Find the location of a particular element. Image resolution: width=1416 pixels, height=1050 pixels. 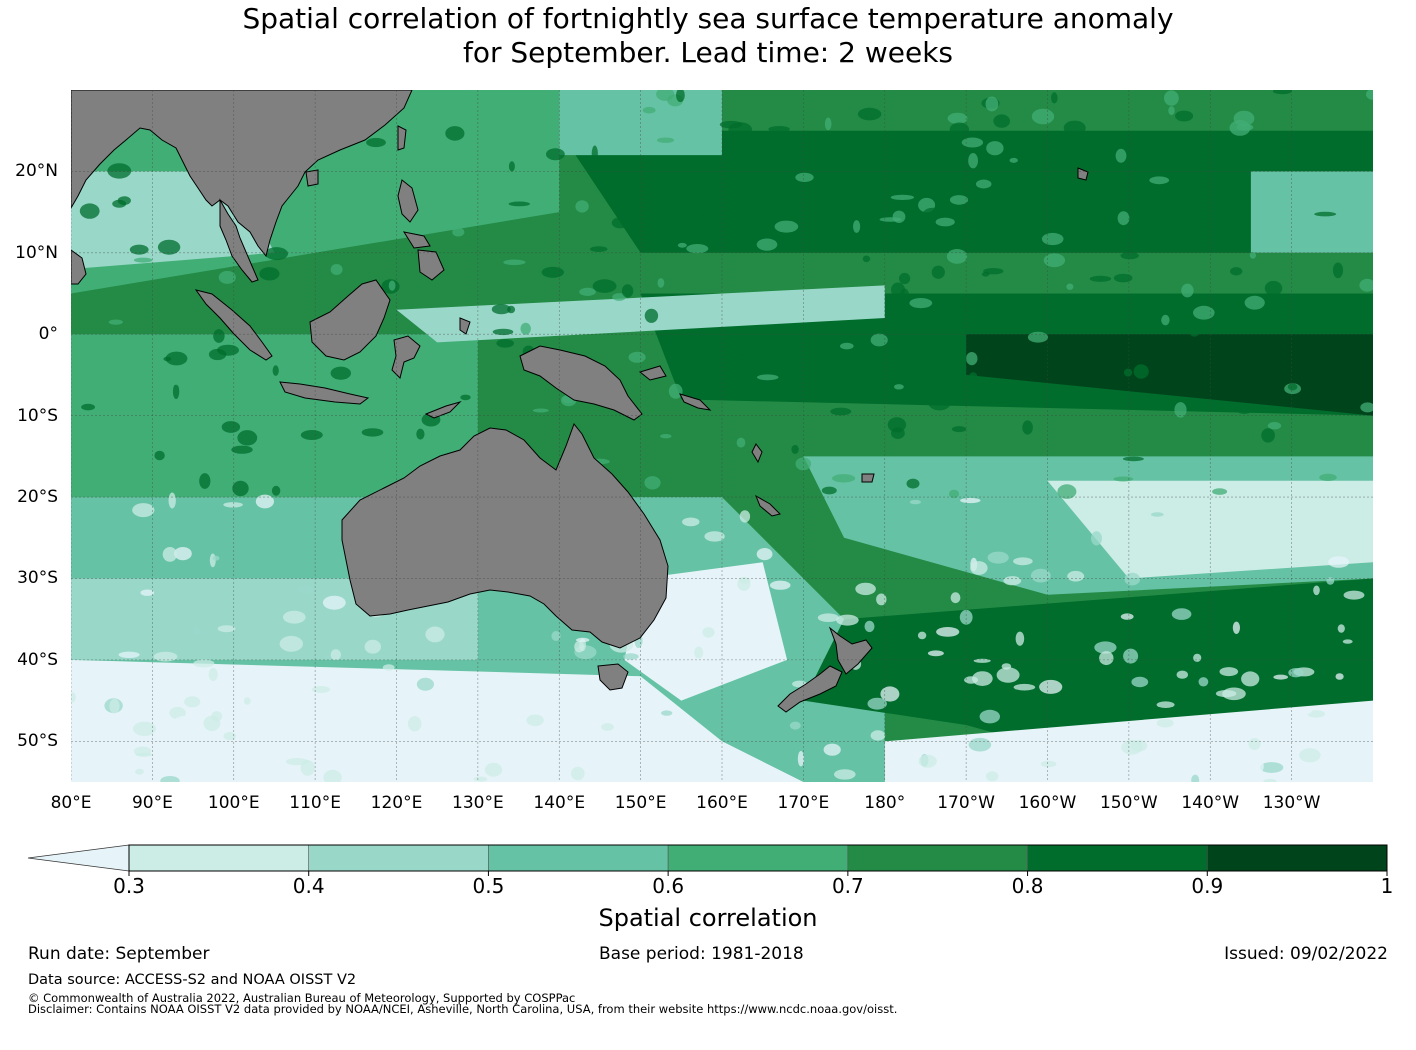

colorbar-tick-label: 1 is located at coordinates (1387, 886).